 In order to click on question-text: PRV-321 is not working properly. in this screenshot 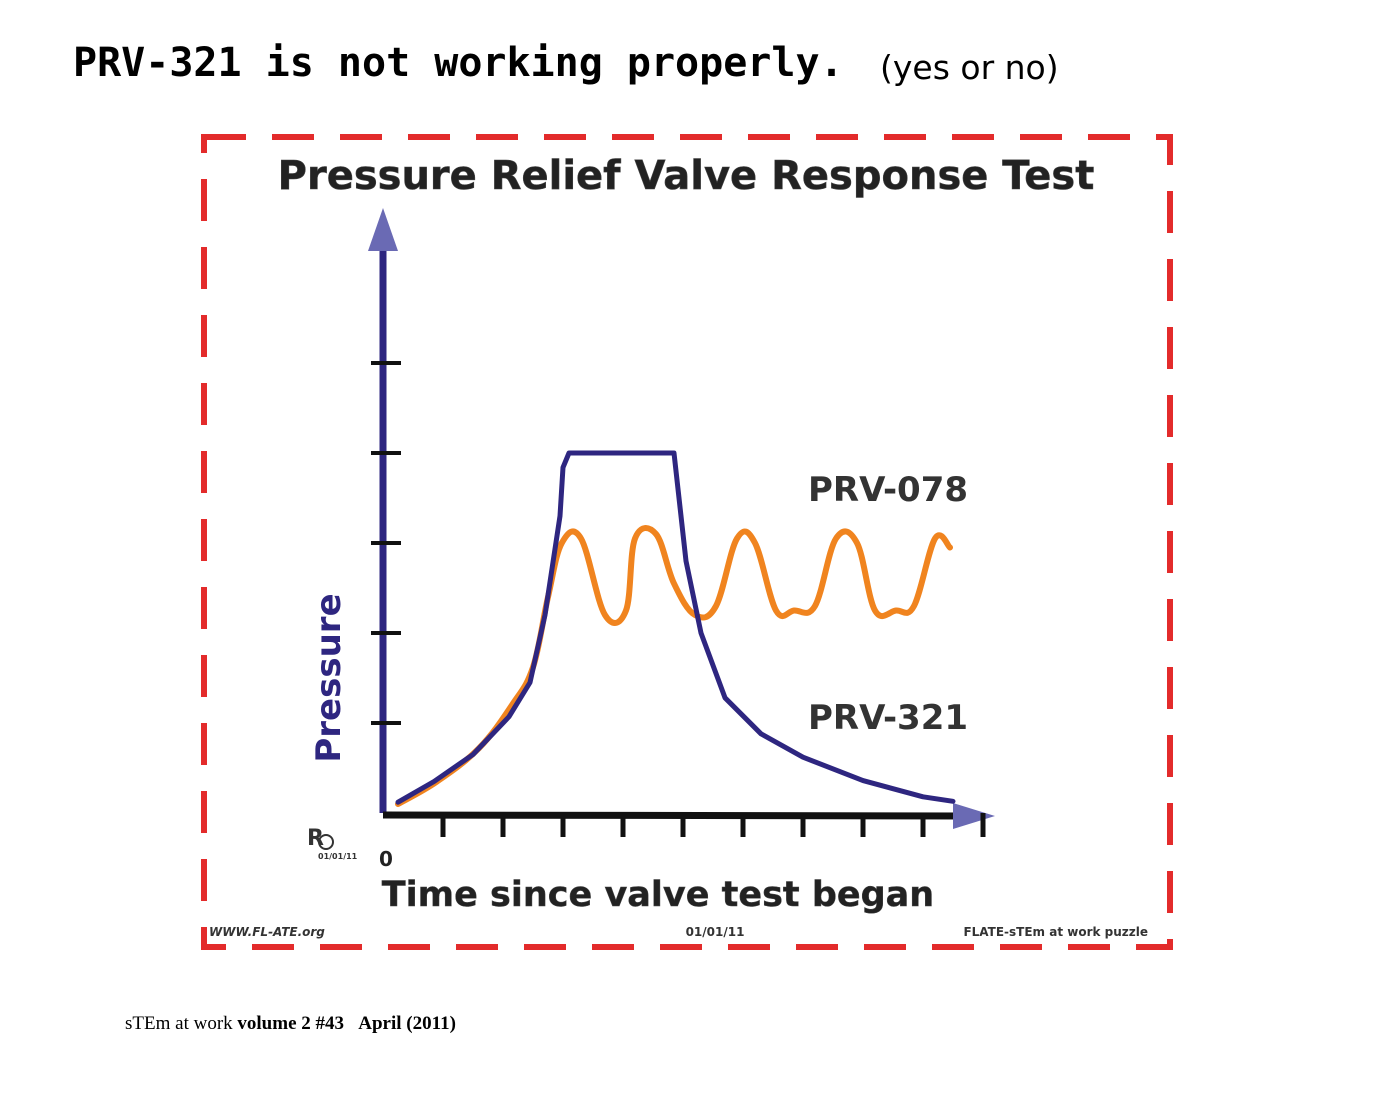, I will do `click(458, 63)`.